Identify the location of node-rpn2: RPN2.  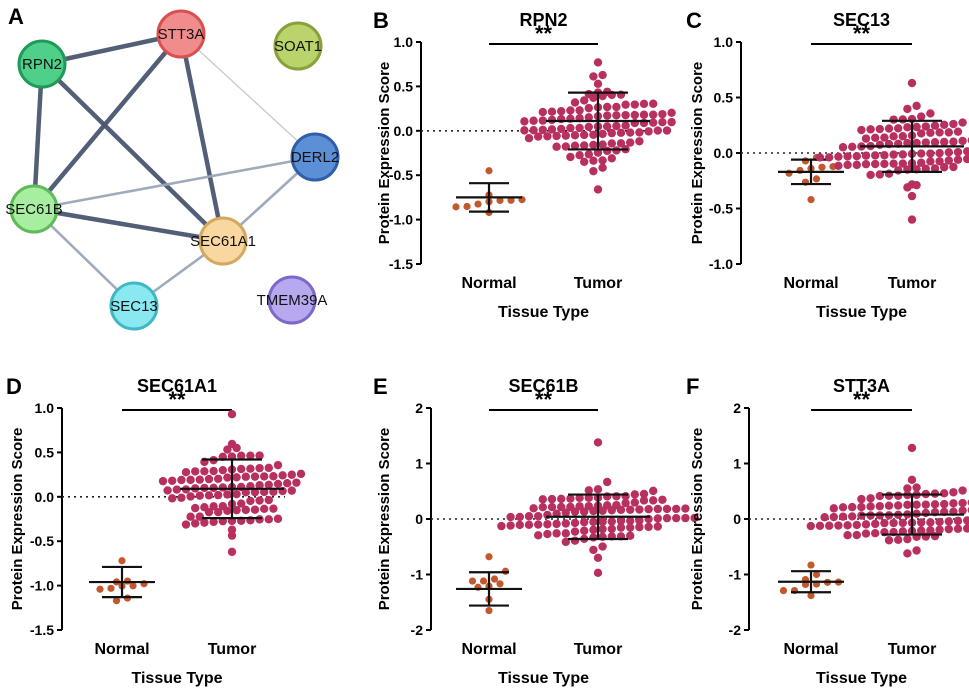
(42, 64).